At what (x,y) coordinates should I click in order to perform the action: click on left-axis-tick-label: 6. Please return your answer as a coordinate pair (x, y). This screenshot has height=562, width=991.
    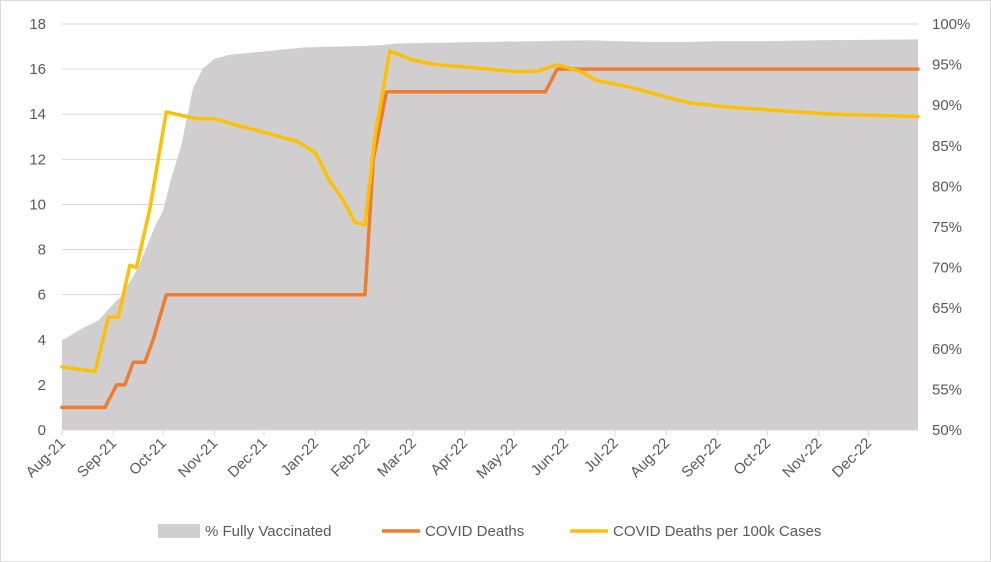
    Looking at the image, I should click on (42, 295).